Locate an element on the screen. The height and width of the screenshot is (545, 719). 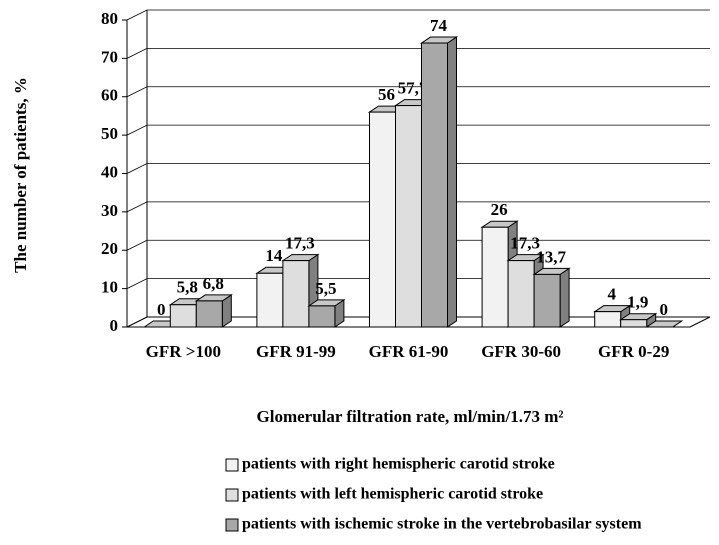
y-tick-label: 60 is located at coordinates (109, 95).